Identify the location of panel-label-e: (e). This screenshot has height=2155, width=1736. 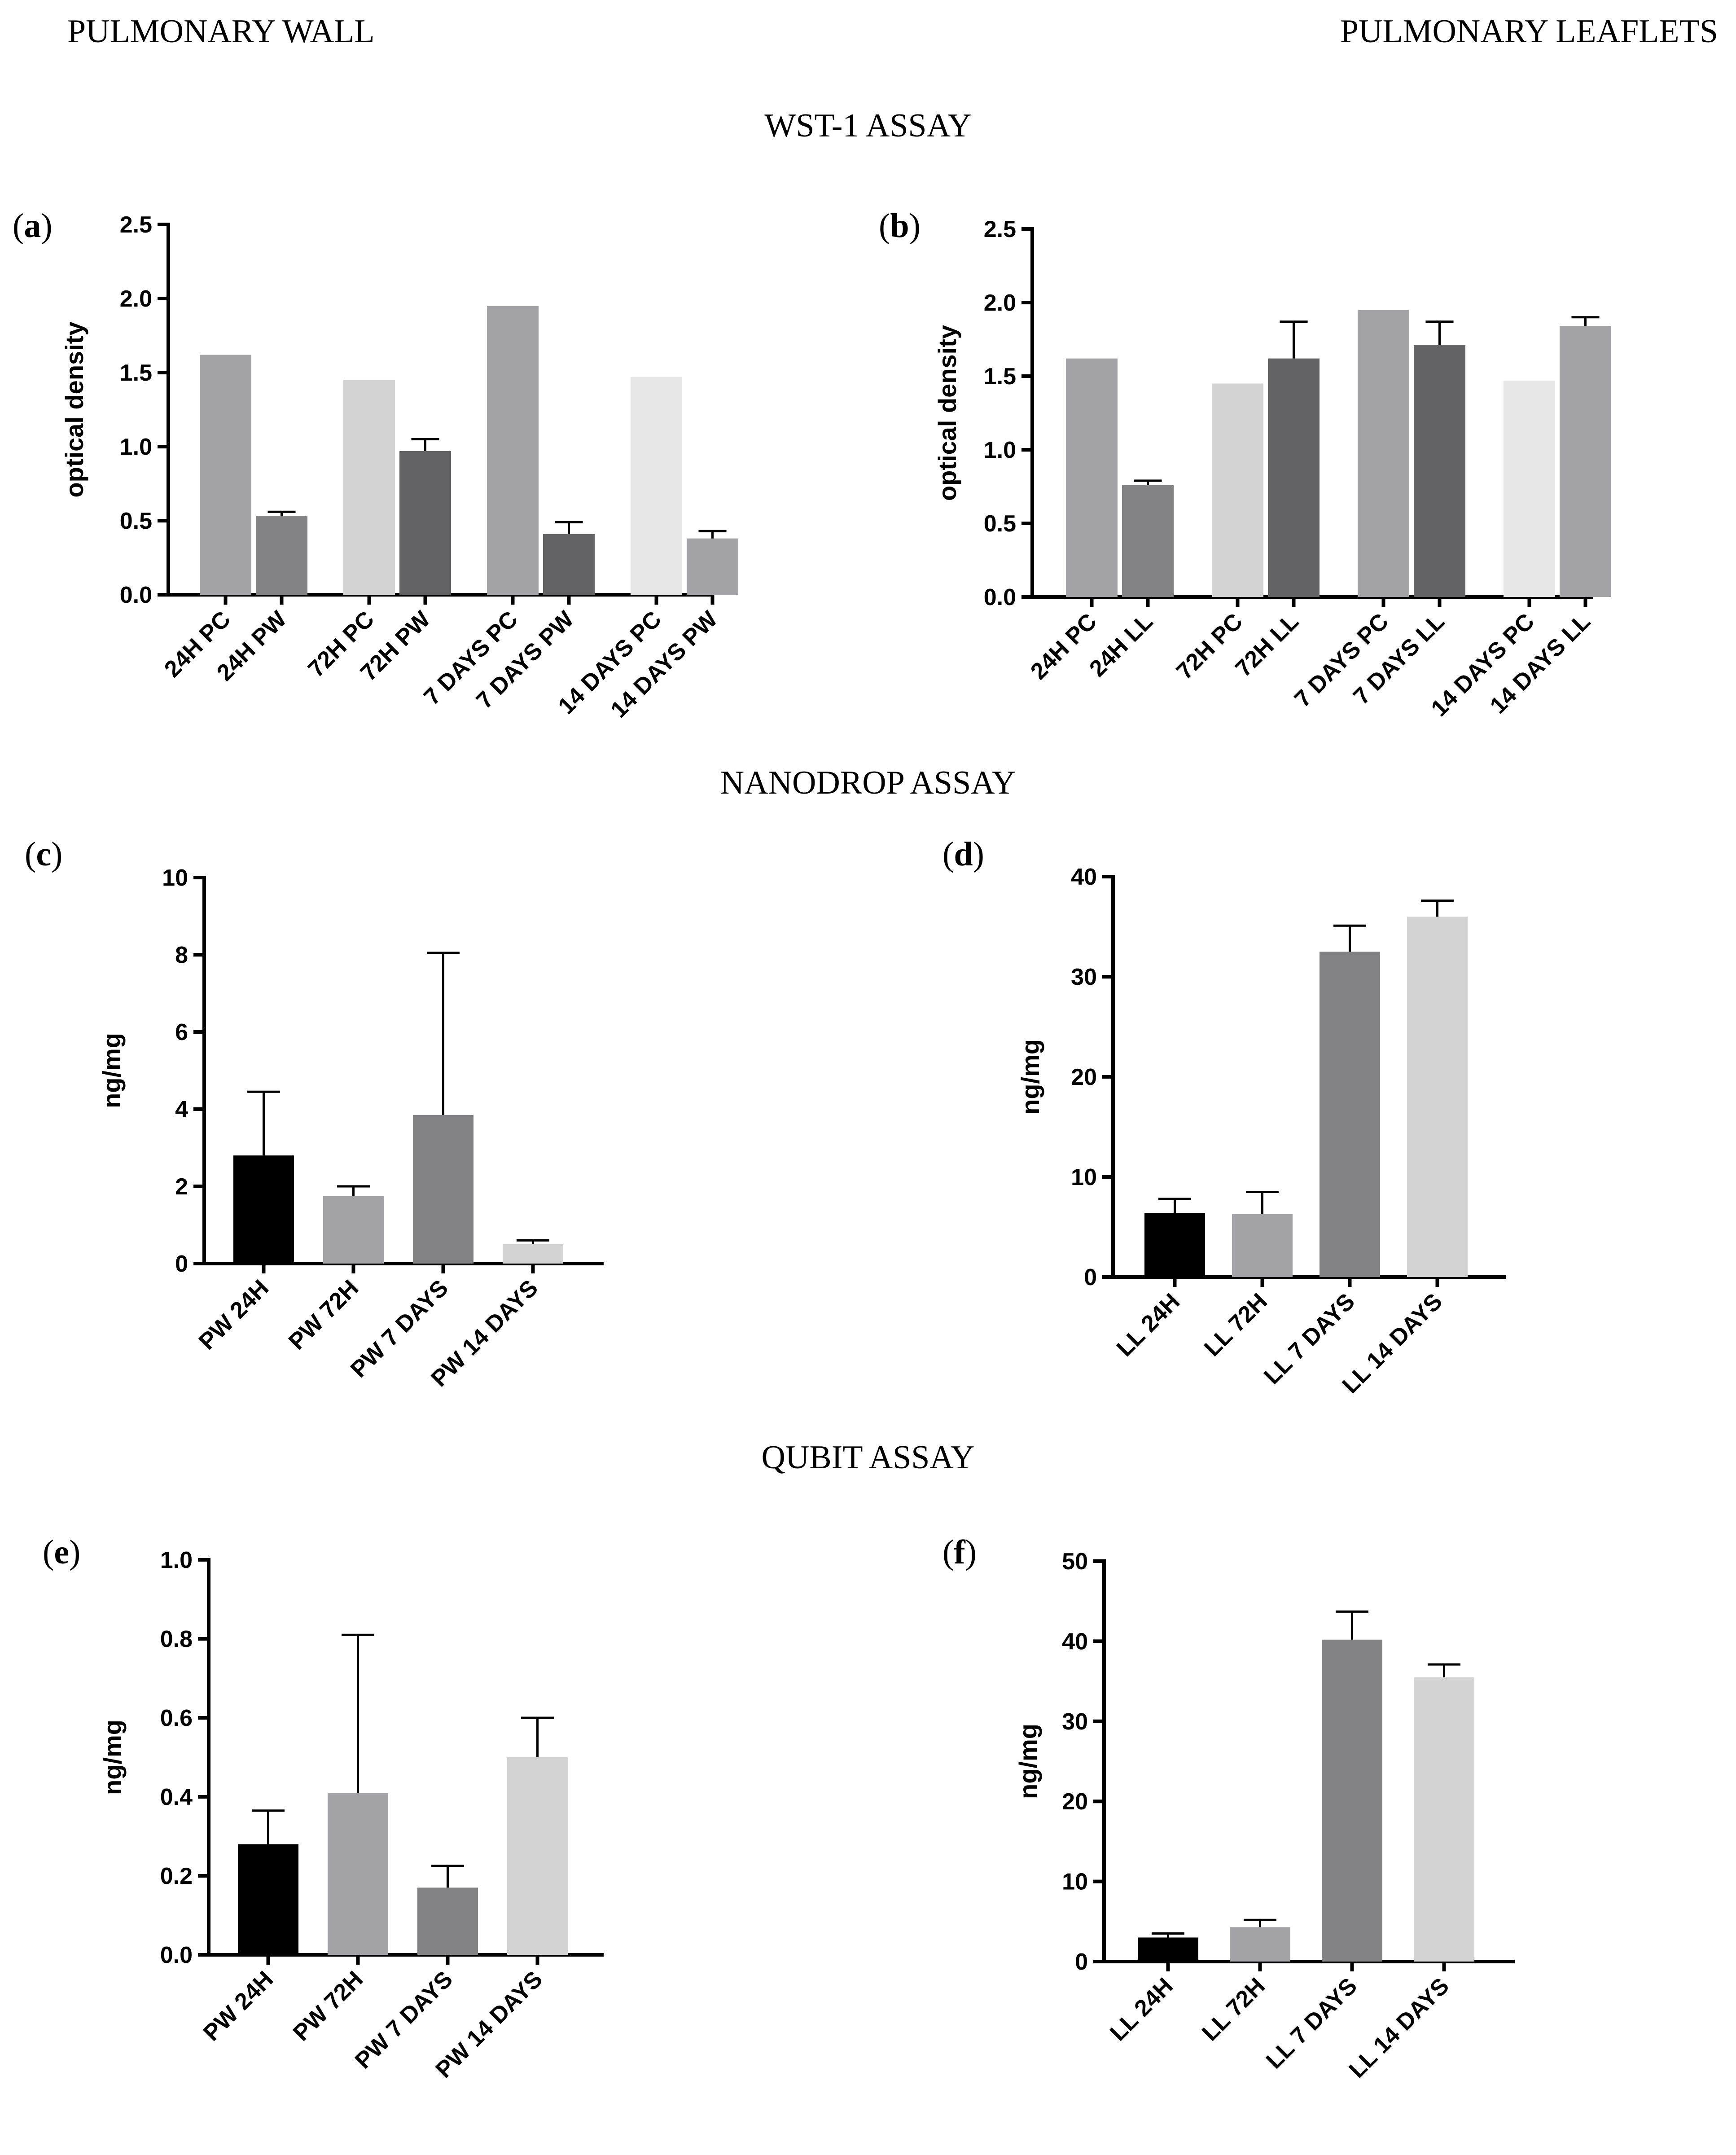
(62, 1552).